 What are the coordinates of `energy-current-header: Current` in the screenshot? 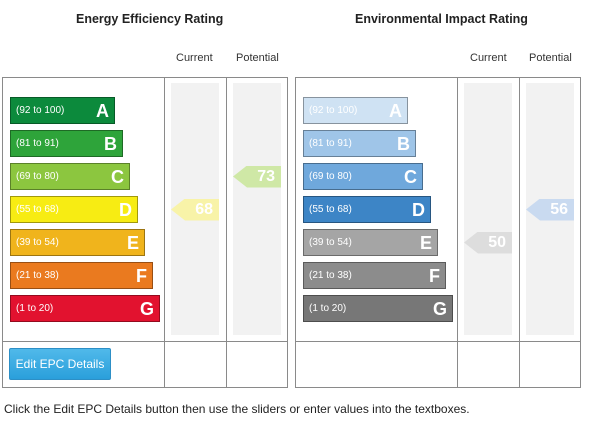 It's located at (194, 58).